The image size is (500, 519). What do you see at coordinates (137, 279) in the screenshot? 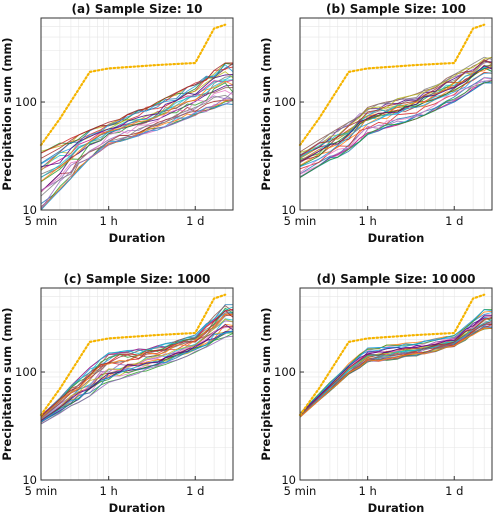
I see `chart-title: (c) Sample Size: 1000` at bounding box center [137, 279].